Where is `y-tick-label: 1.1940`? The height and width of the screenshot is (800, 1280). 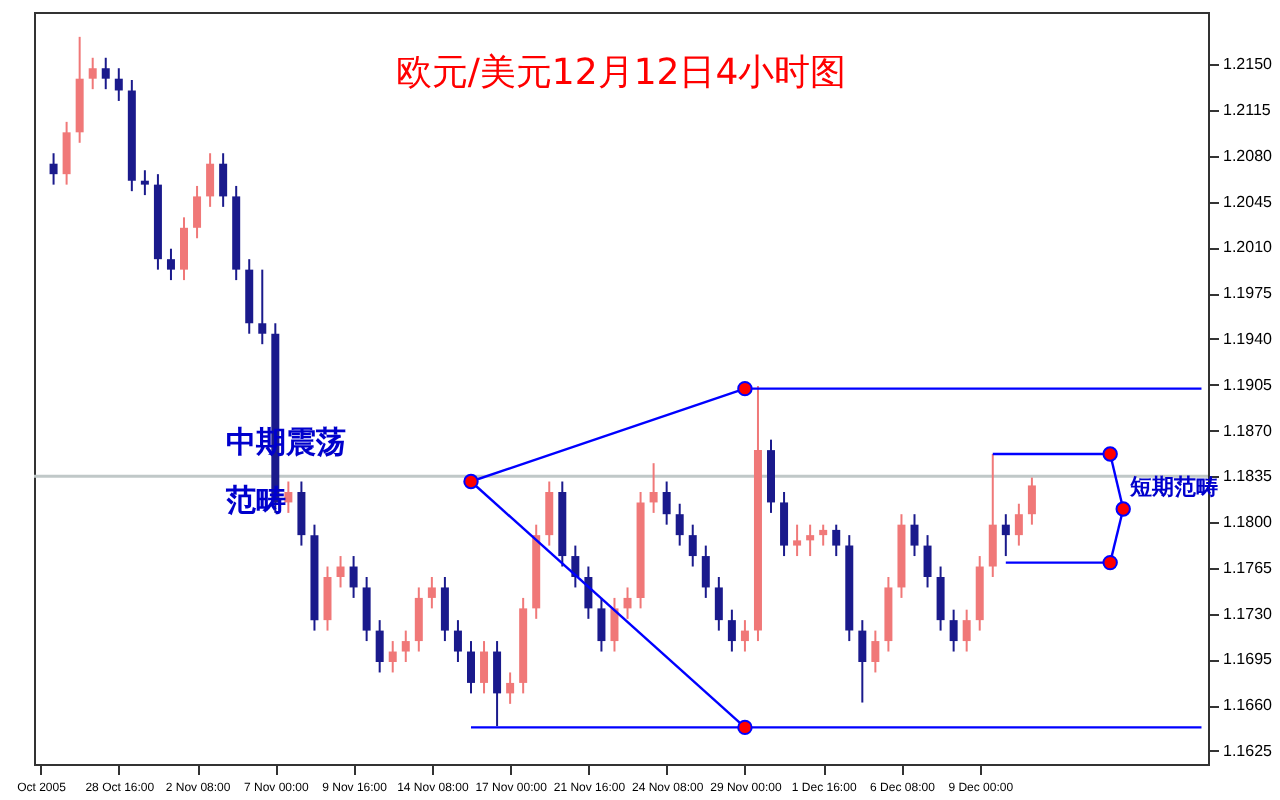
y-tick-label: 1.1940 is located at coordinates (1248, 338).